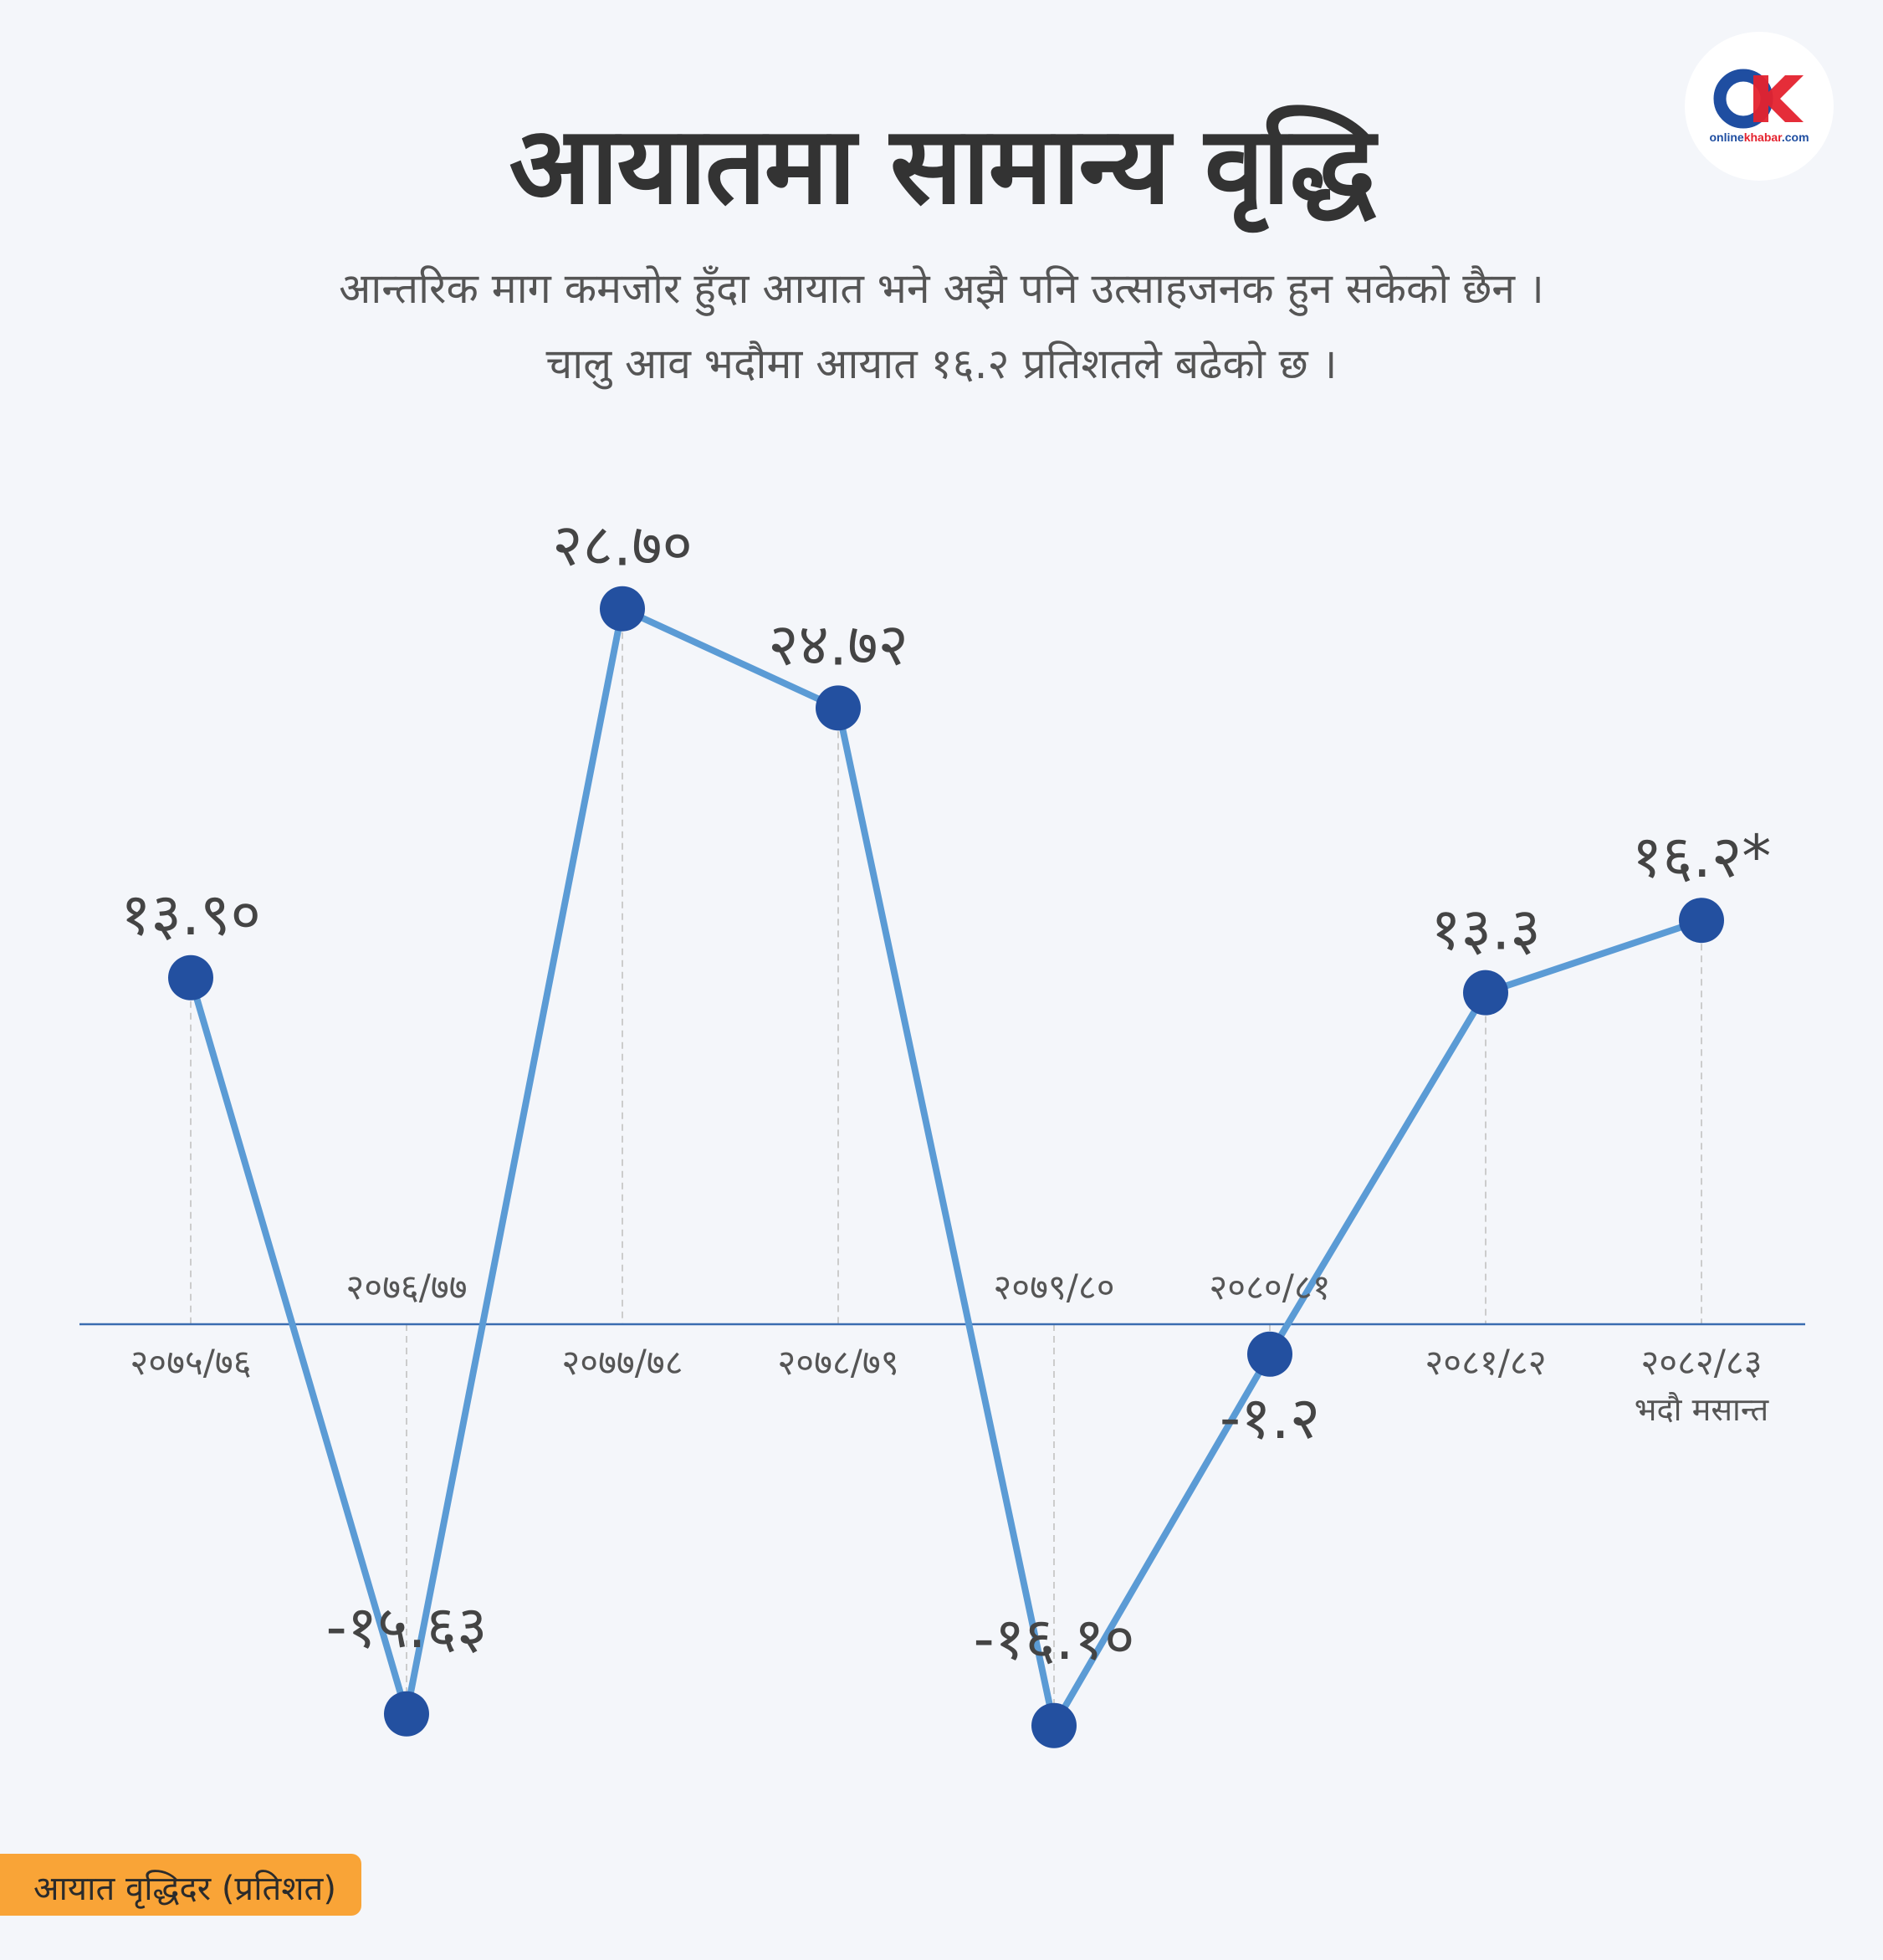 This screenshot has width=1883, height=1960. Describe the element at coordinates (942, 166) in the screenshot. I see `chart-title: आयातमा सामान्य वृद्धि` at that location.